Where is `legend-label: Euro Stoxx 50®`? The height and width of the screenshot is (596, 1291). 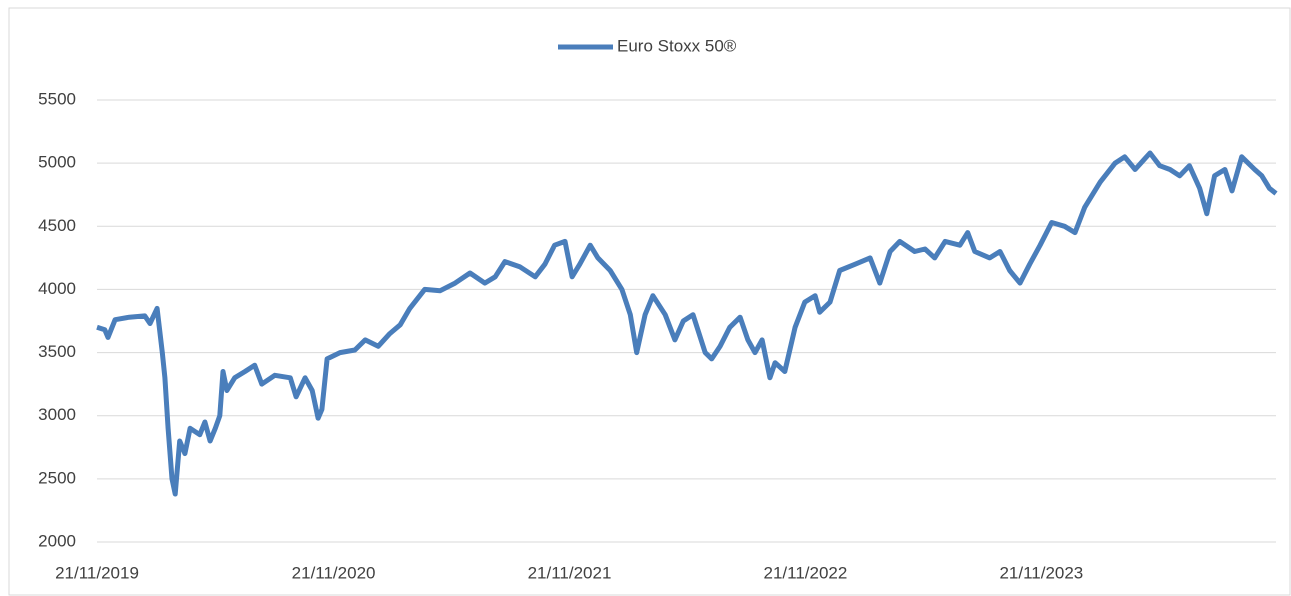
legend-label: Euro Stoxx 50® is located at coordinates (677, 45).